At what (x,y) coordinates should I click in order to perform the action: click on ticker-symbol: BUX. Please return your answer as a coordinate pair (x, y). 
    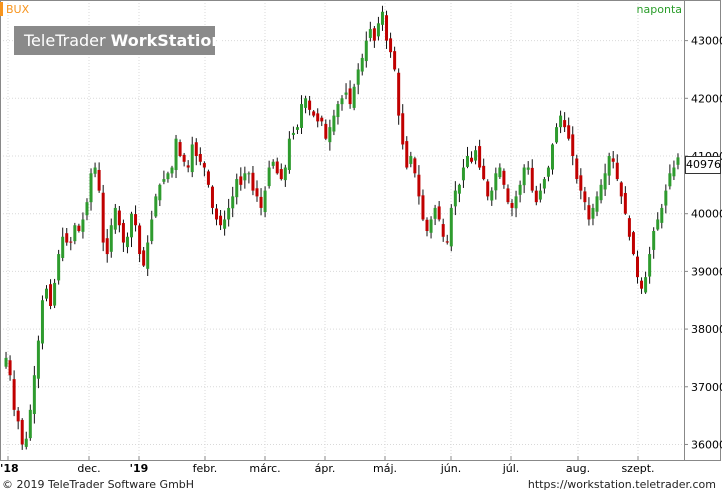
    Looking at the image, I should click on (18, 9).